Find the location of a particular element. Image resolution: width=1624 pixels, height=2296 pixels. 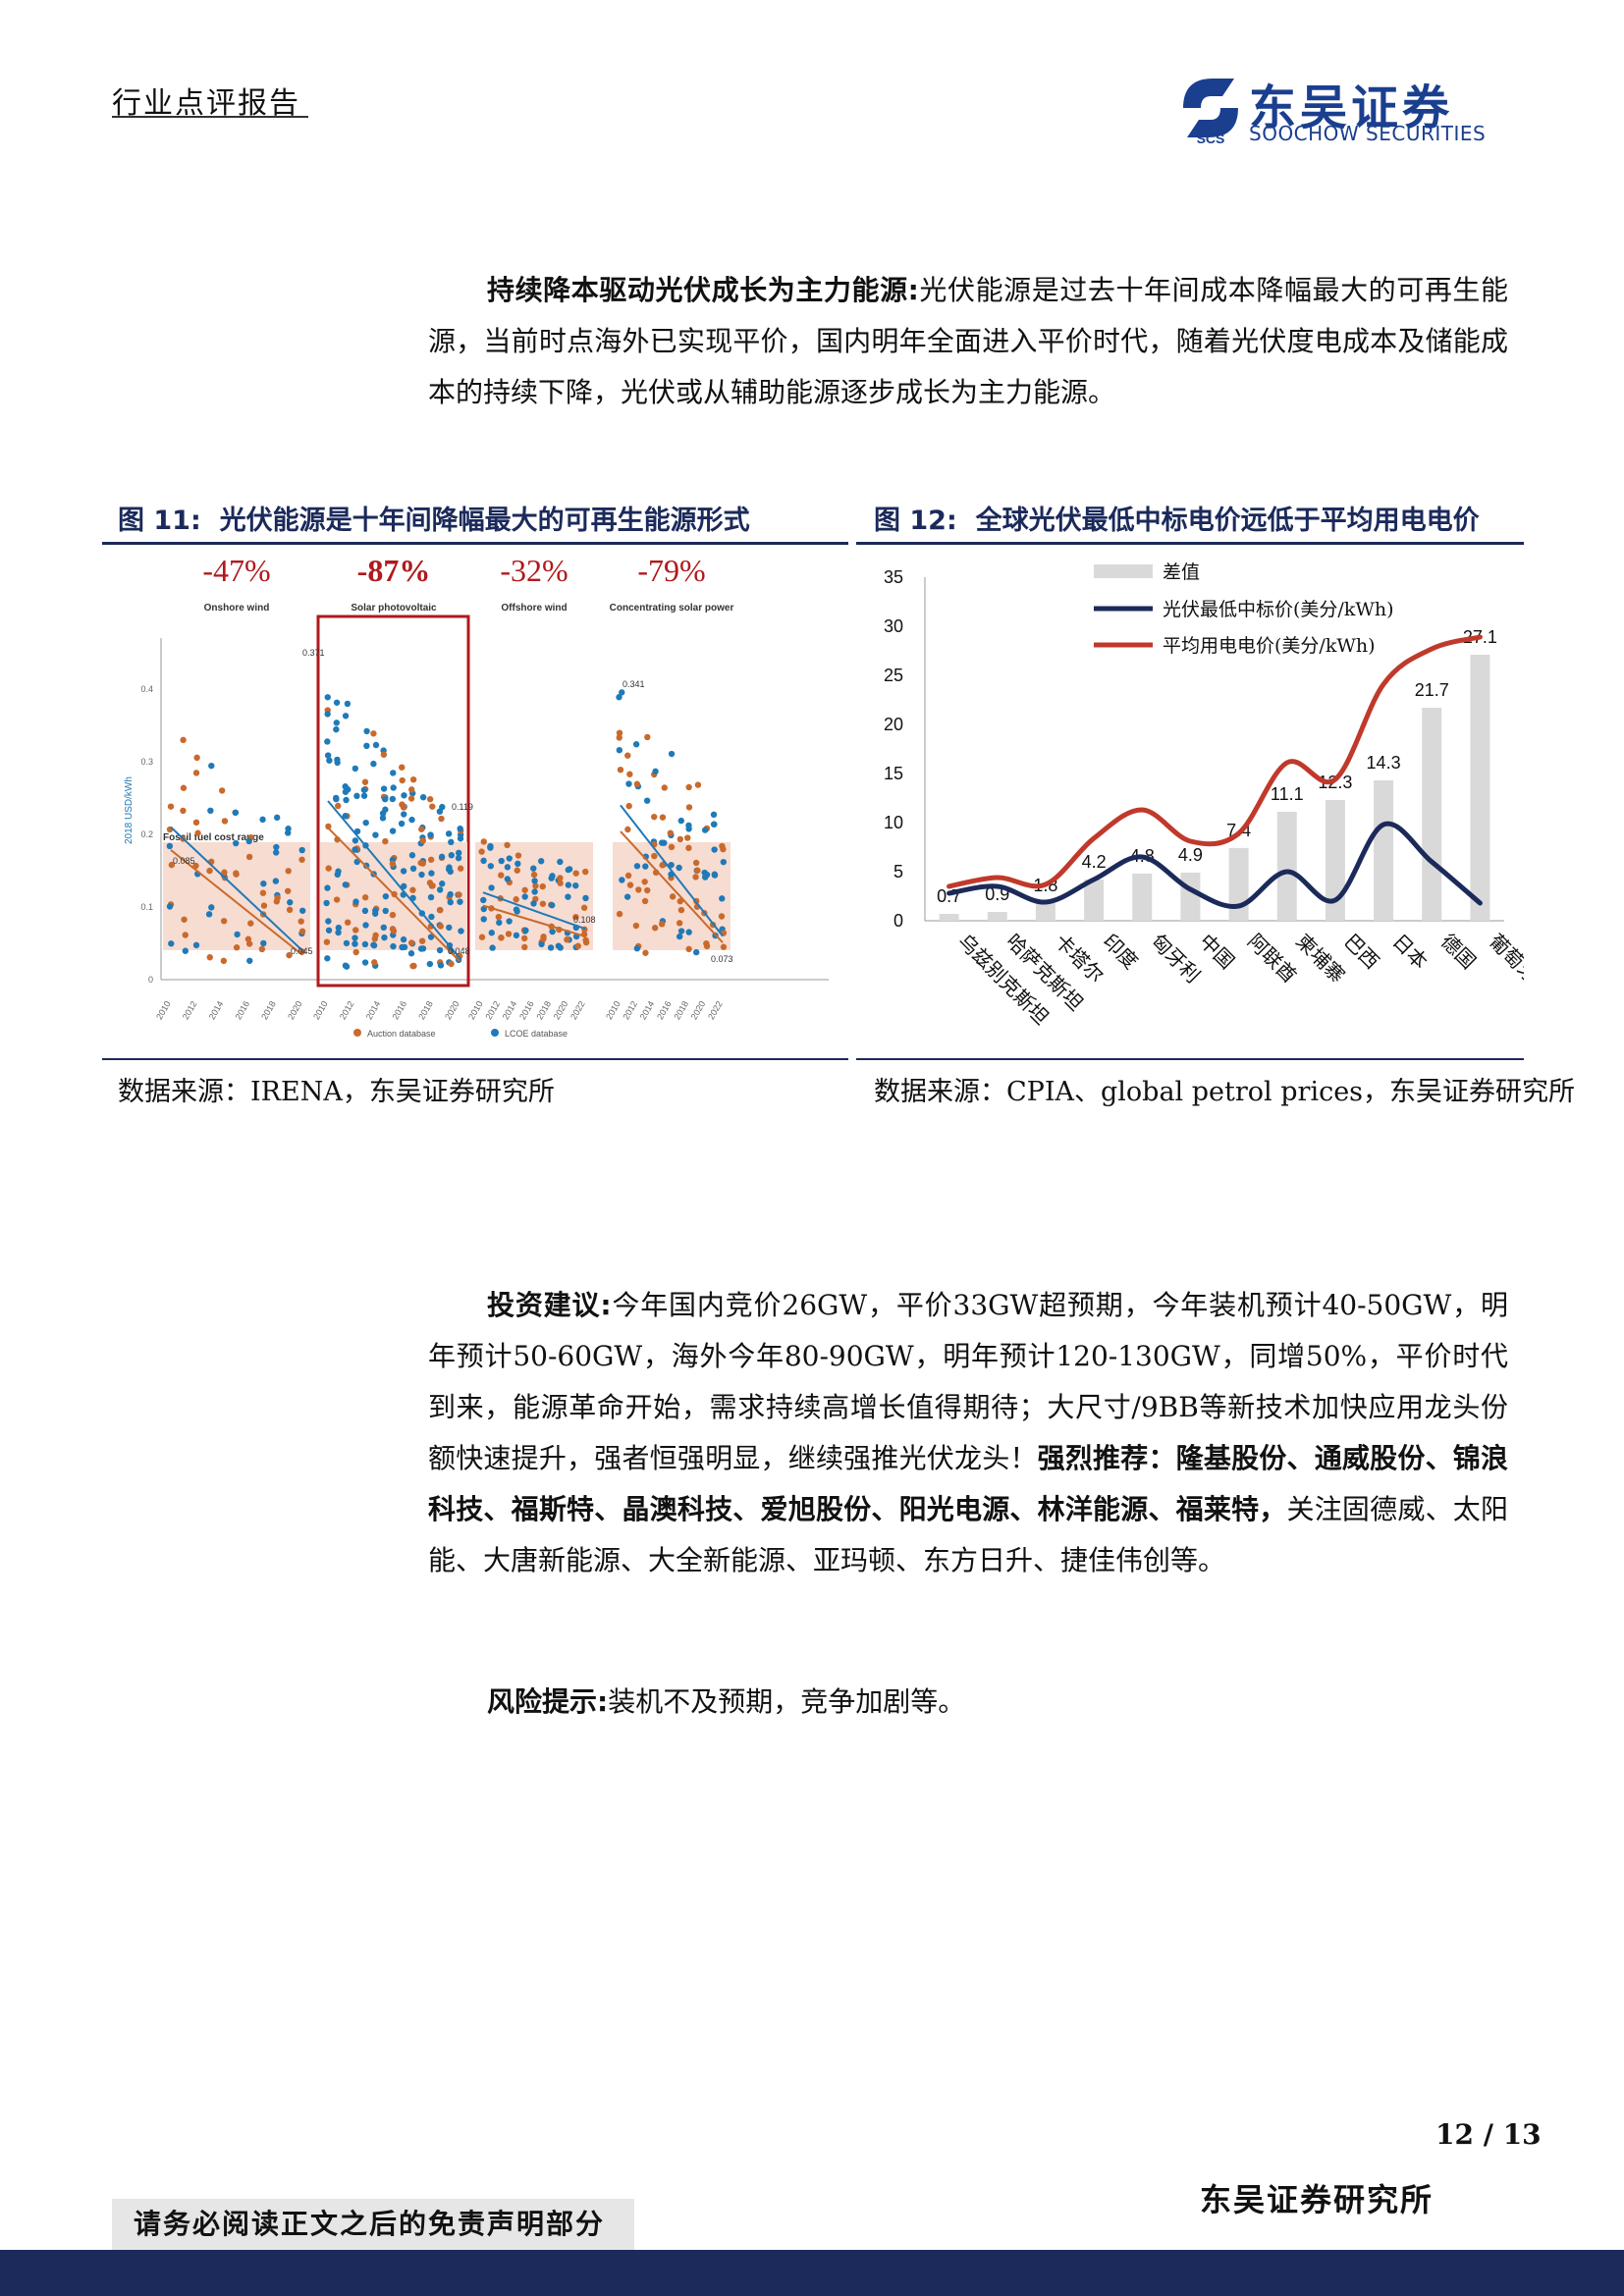

fig12-source: 数据来源：CPIA、global petrol prices，东吴证券研究所 is located at coordinates (1225, 1092).